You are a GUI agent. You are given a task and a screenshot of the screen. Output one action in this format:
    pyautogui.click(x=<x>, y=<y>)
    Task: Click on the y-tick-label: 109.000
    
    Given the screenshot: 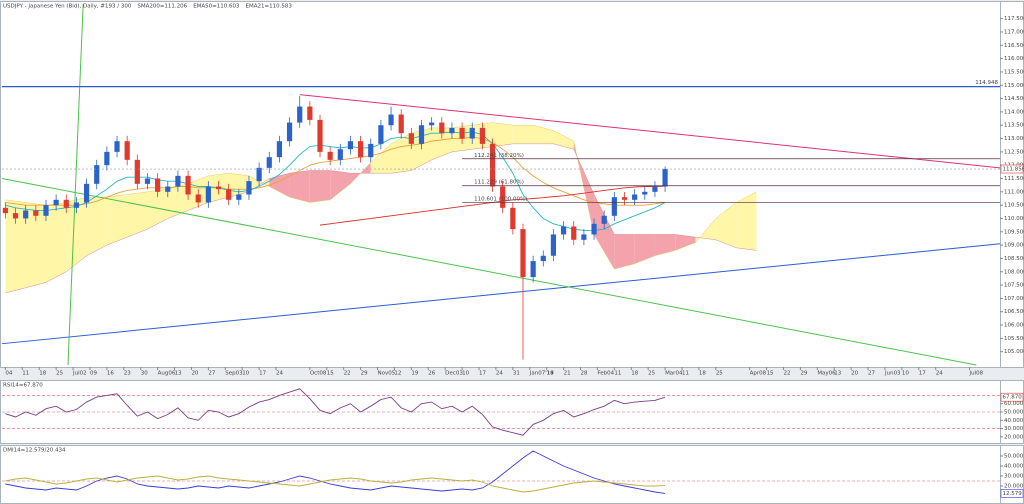 What is the action you would take?
    pyautogui.click(x=1014, y=246)
    